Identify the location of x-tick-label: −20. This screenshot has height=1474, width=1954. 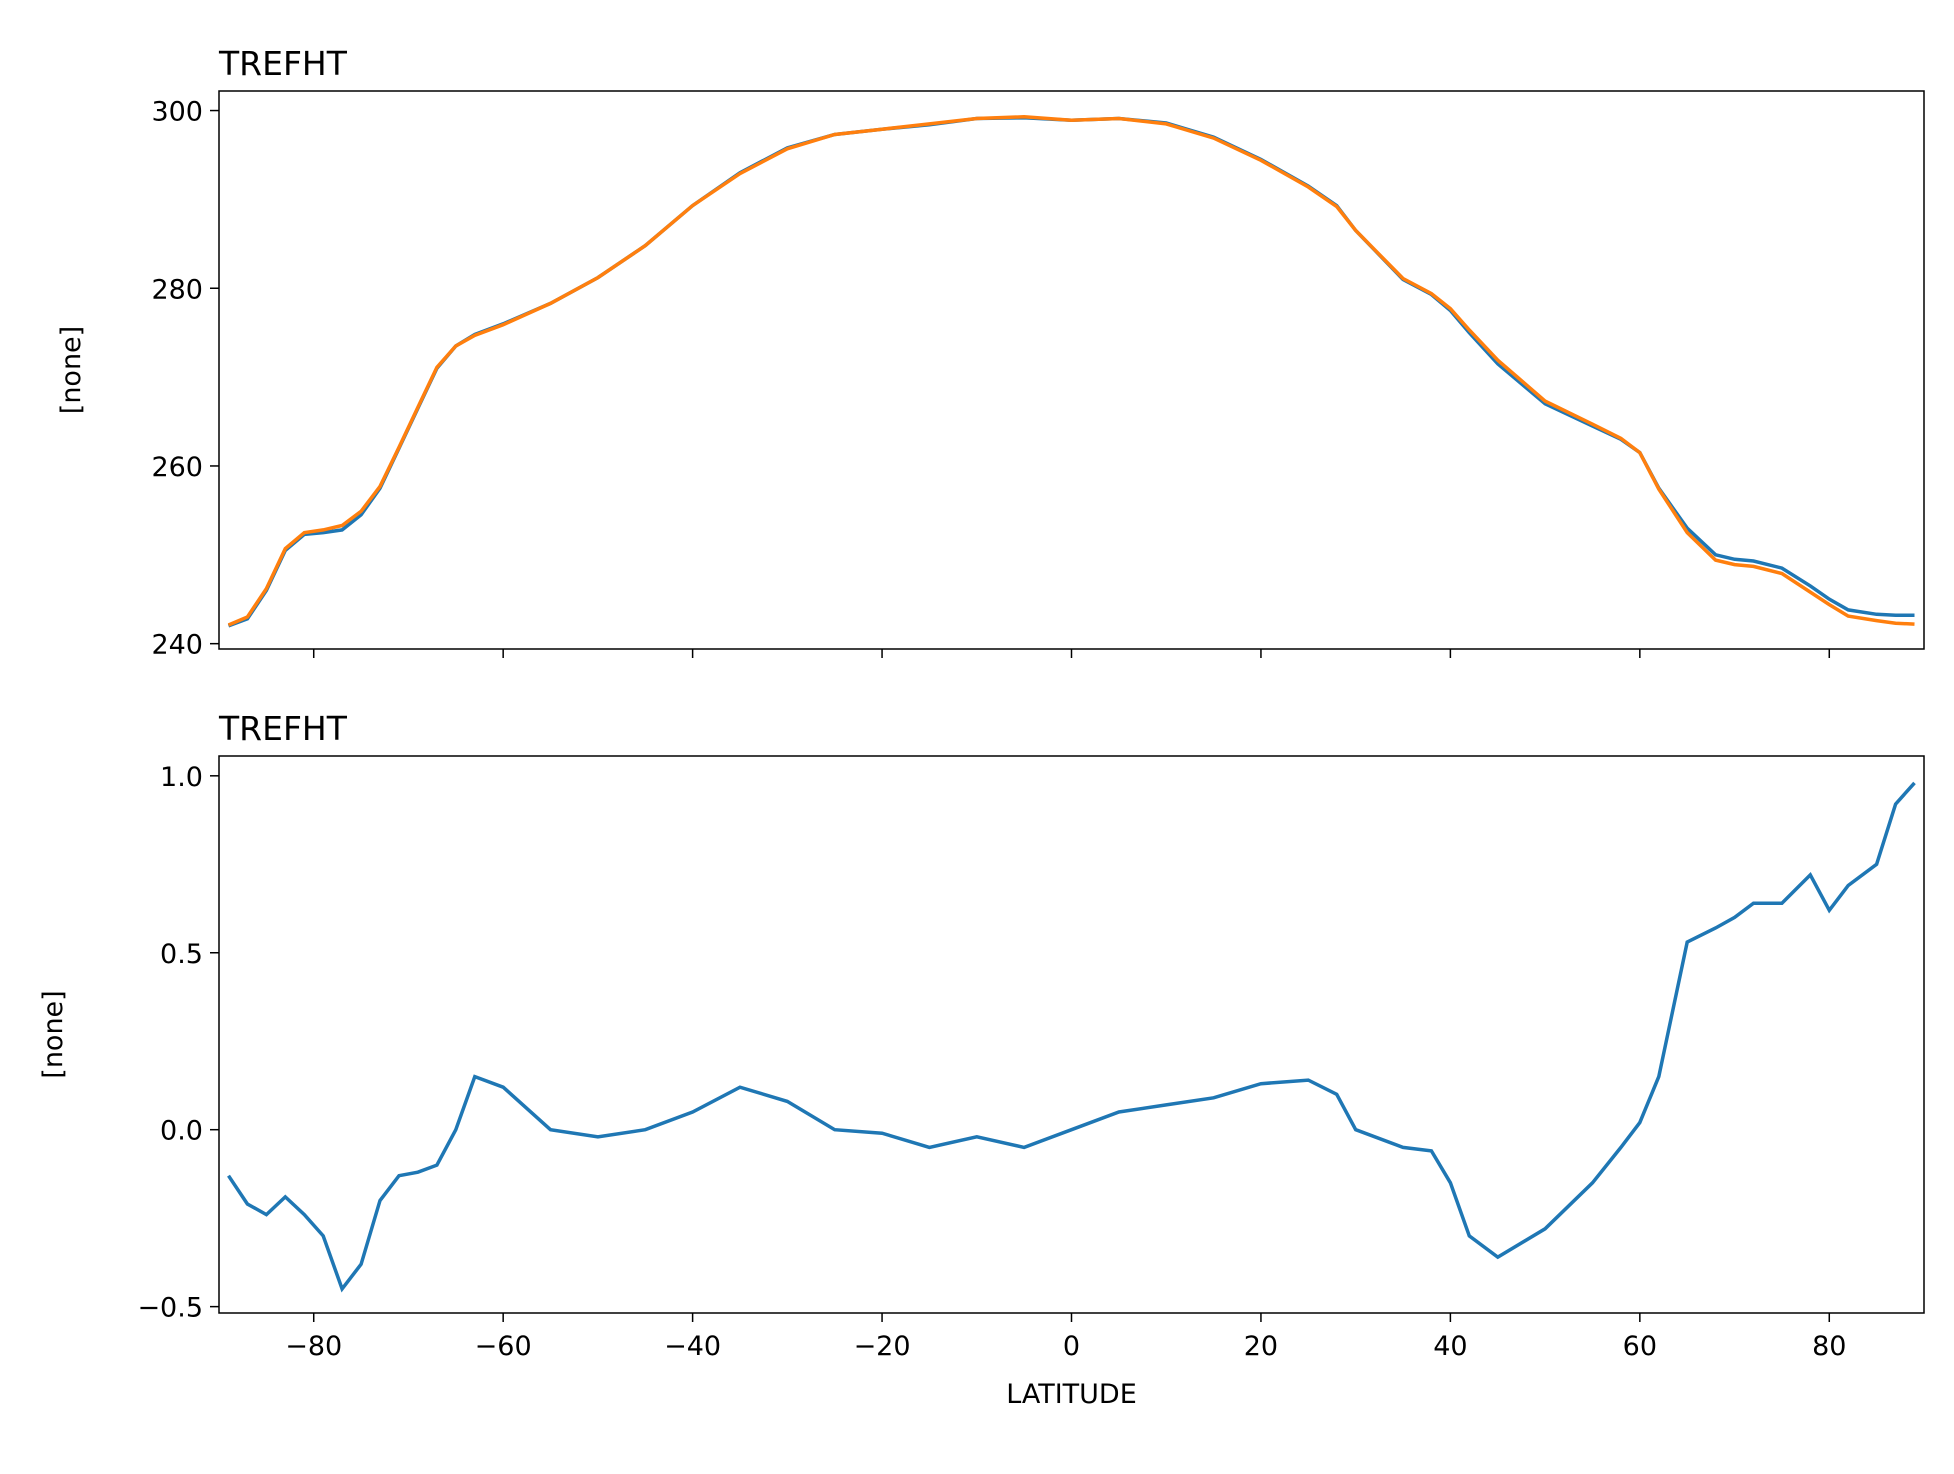
(882, 1346).